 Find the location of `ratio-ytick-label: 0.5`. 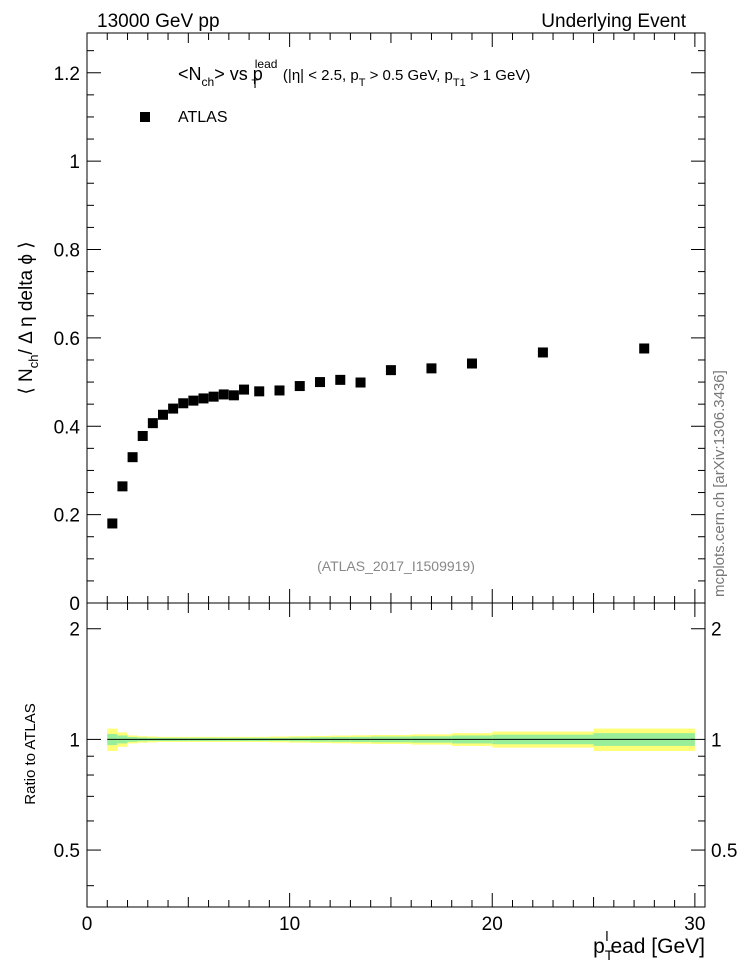

ratio-ytick-label: 0.5 is located at coordinates (67, 851).